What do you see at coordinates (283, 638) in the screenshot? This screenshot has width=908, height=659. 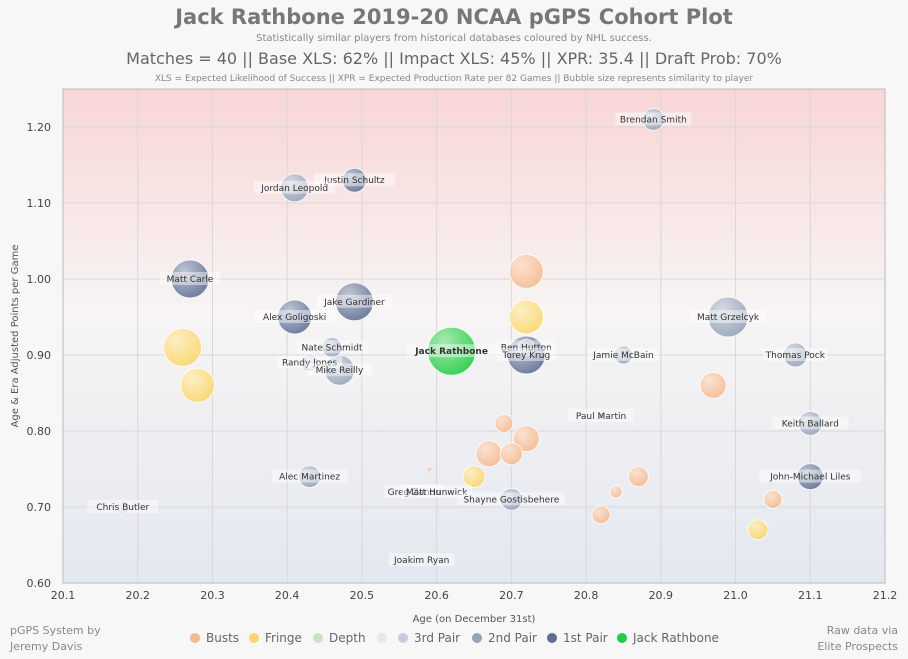 I see `legend-label: Fringe` at bounding box center [283, 638].